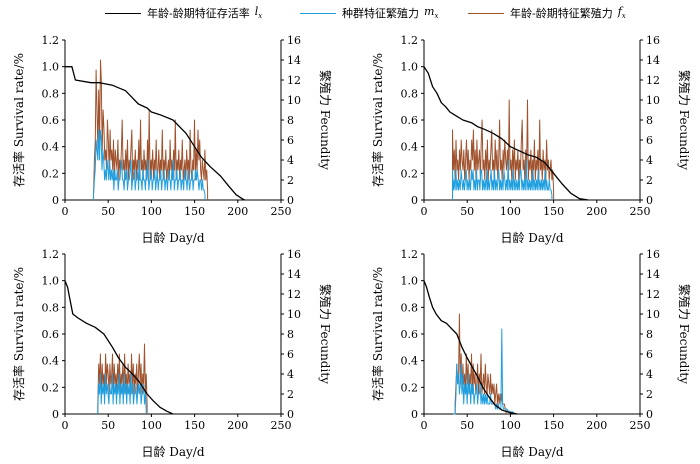  Describe the element at coordinates (325, 334) in the screenshot. I see `panel-3-right-y-axis-label: 繁殖力 Fecundity` at that location.